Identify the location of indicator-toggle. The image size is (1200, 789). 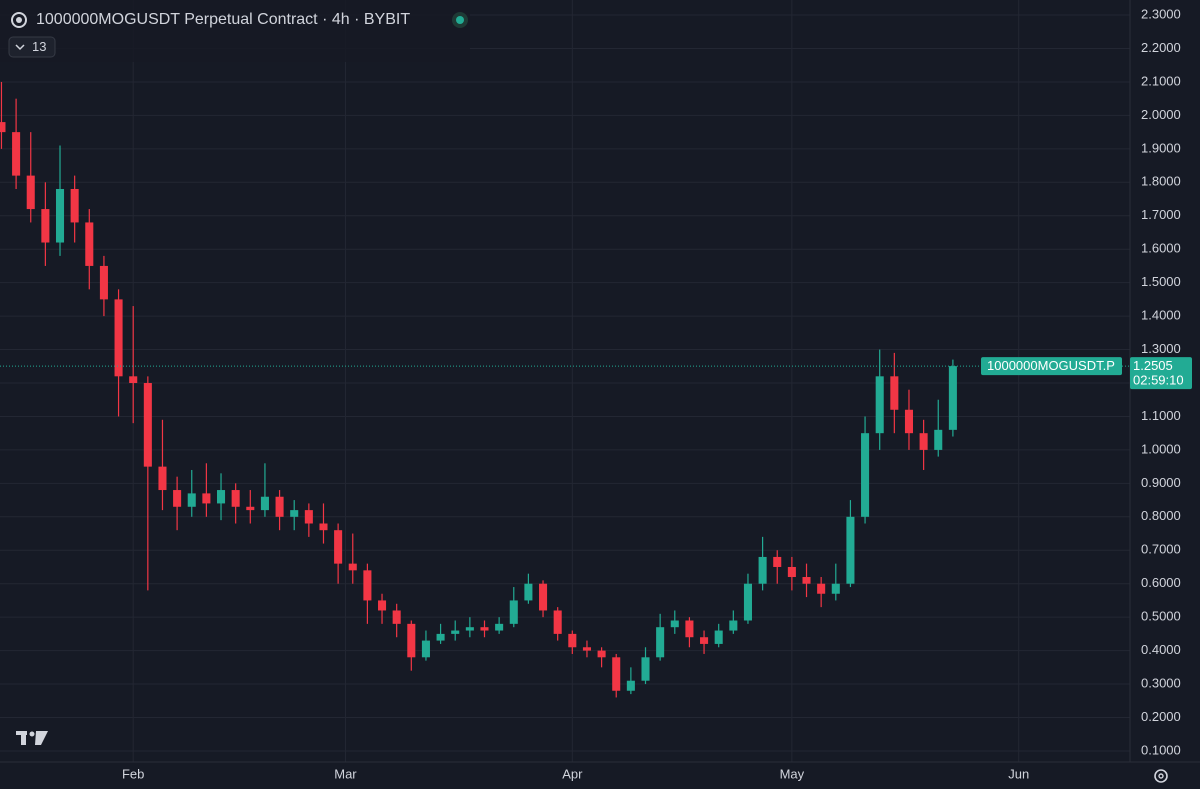
(32, 47).